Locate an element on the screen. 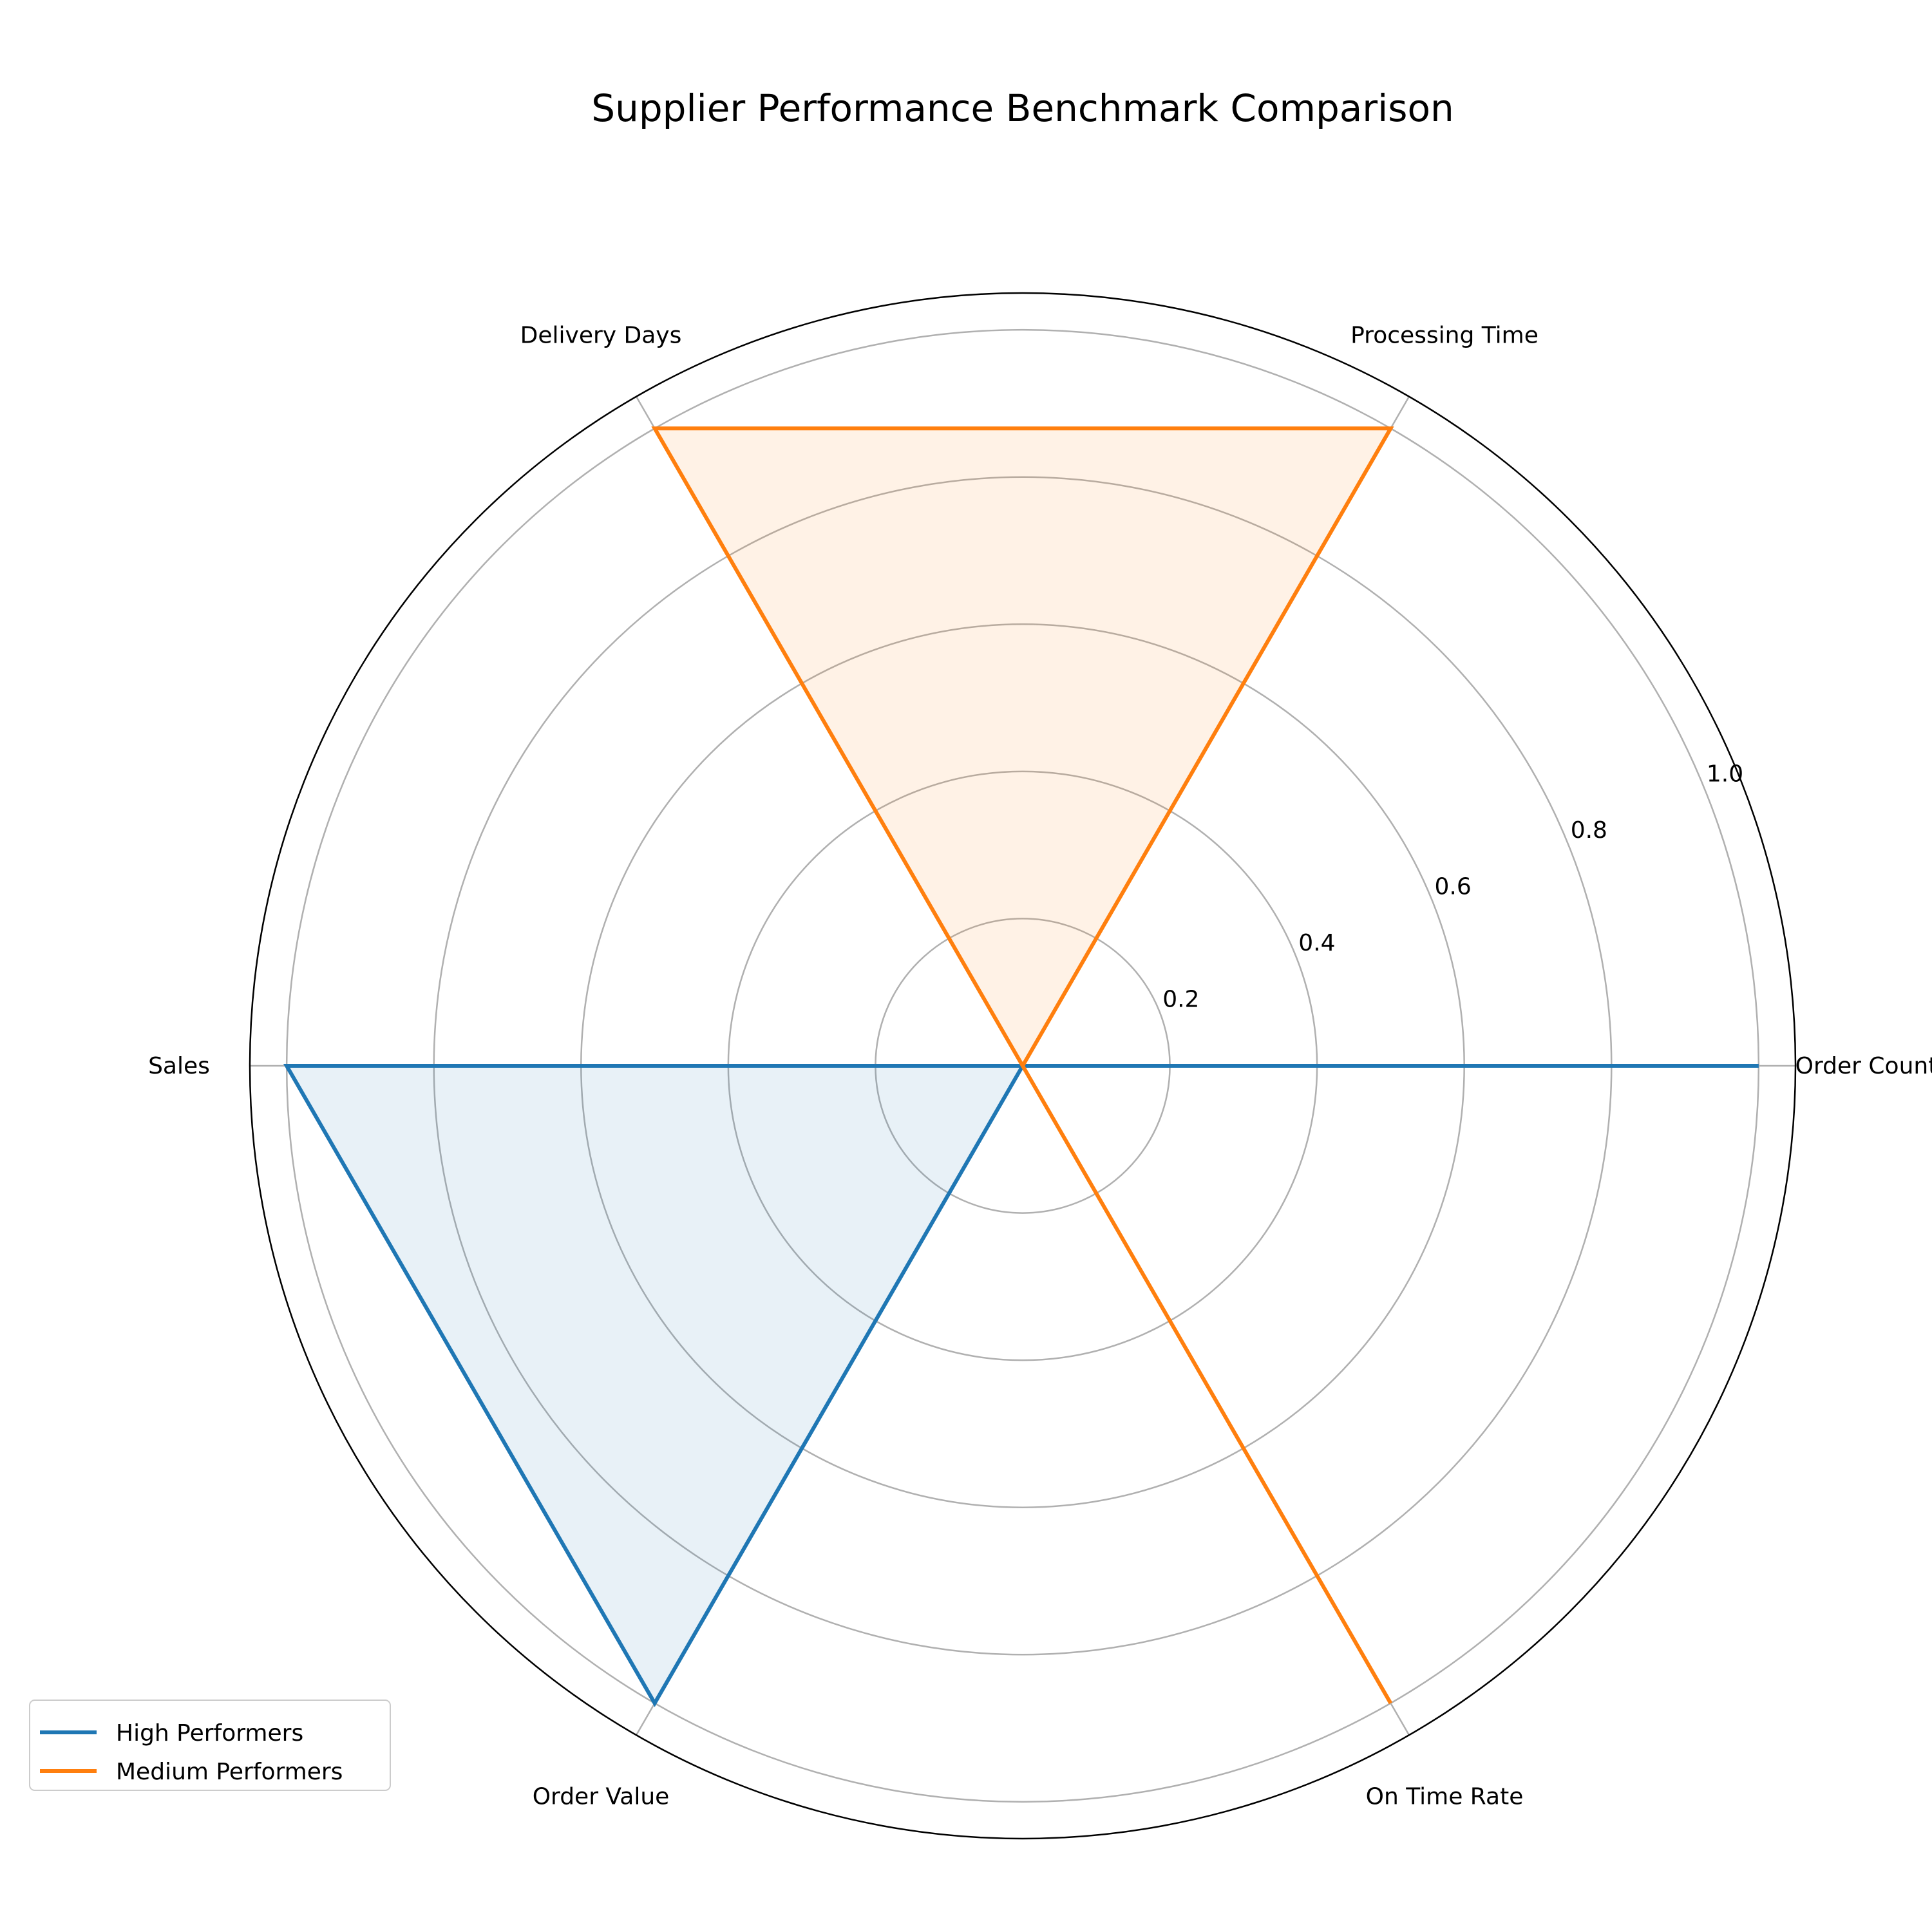 This screenshot has height=1932, width=1932. category-label-1: Processing Time is located at coordinates (1444, 336).